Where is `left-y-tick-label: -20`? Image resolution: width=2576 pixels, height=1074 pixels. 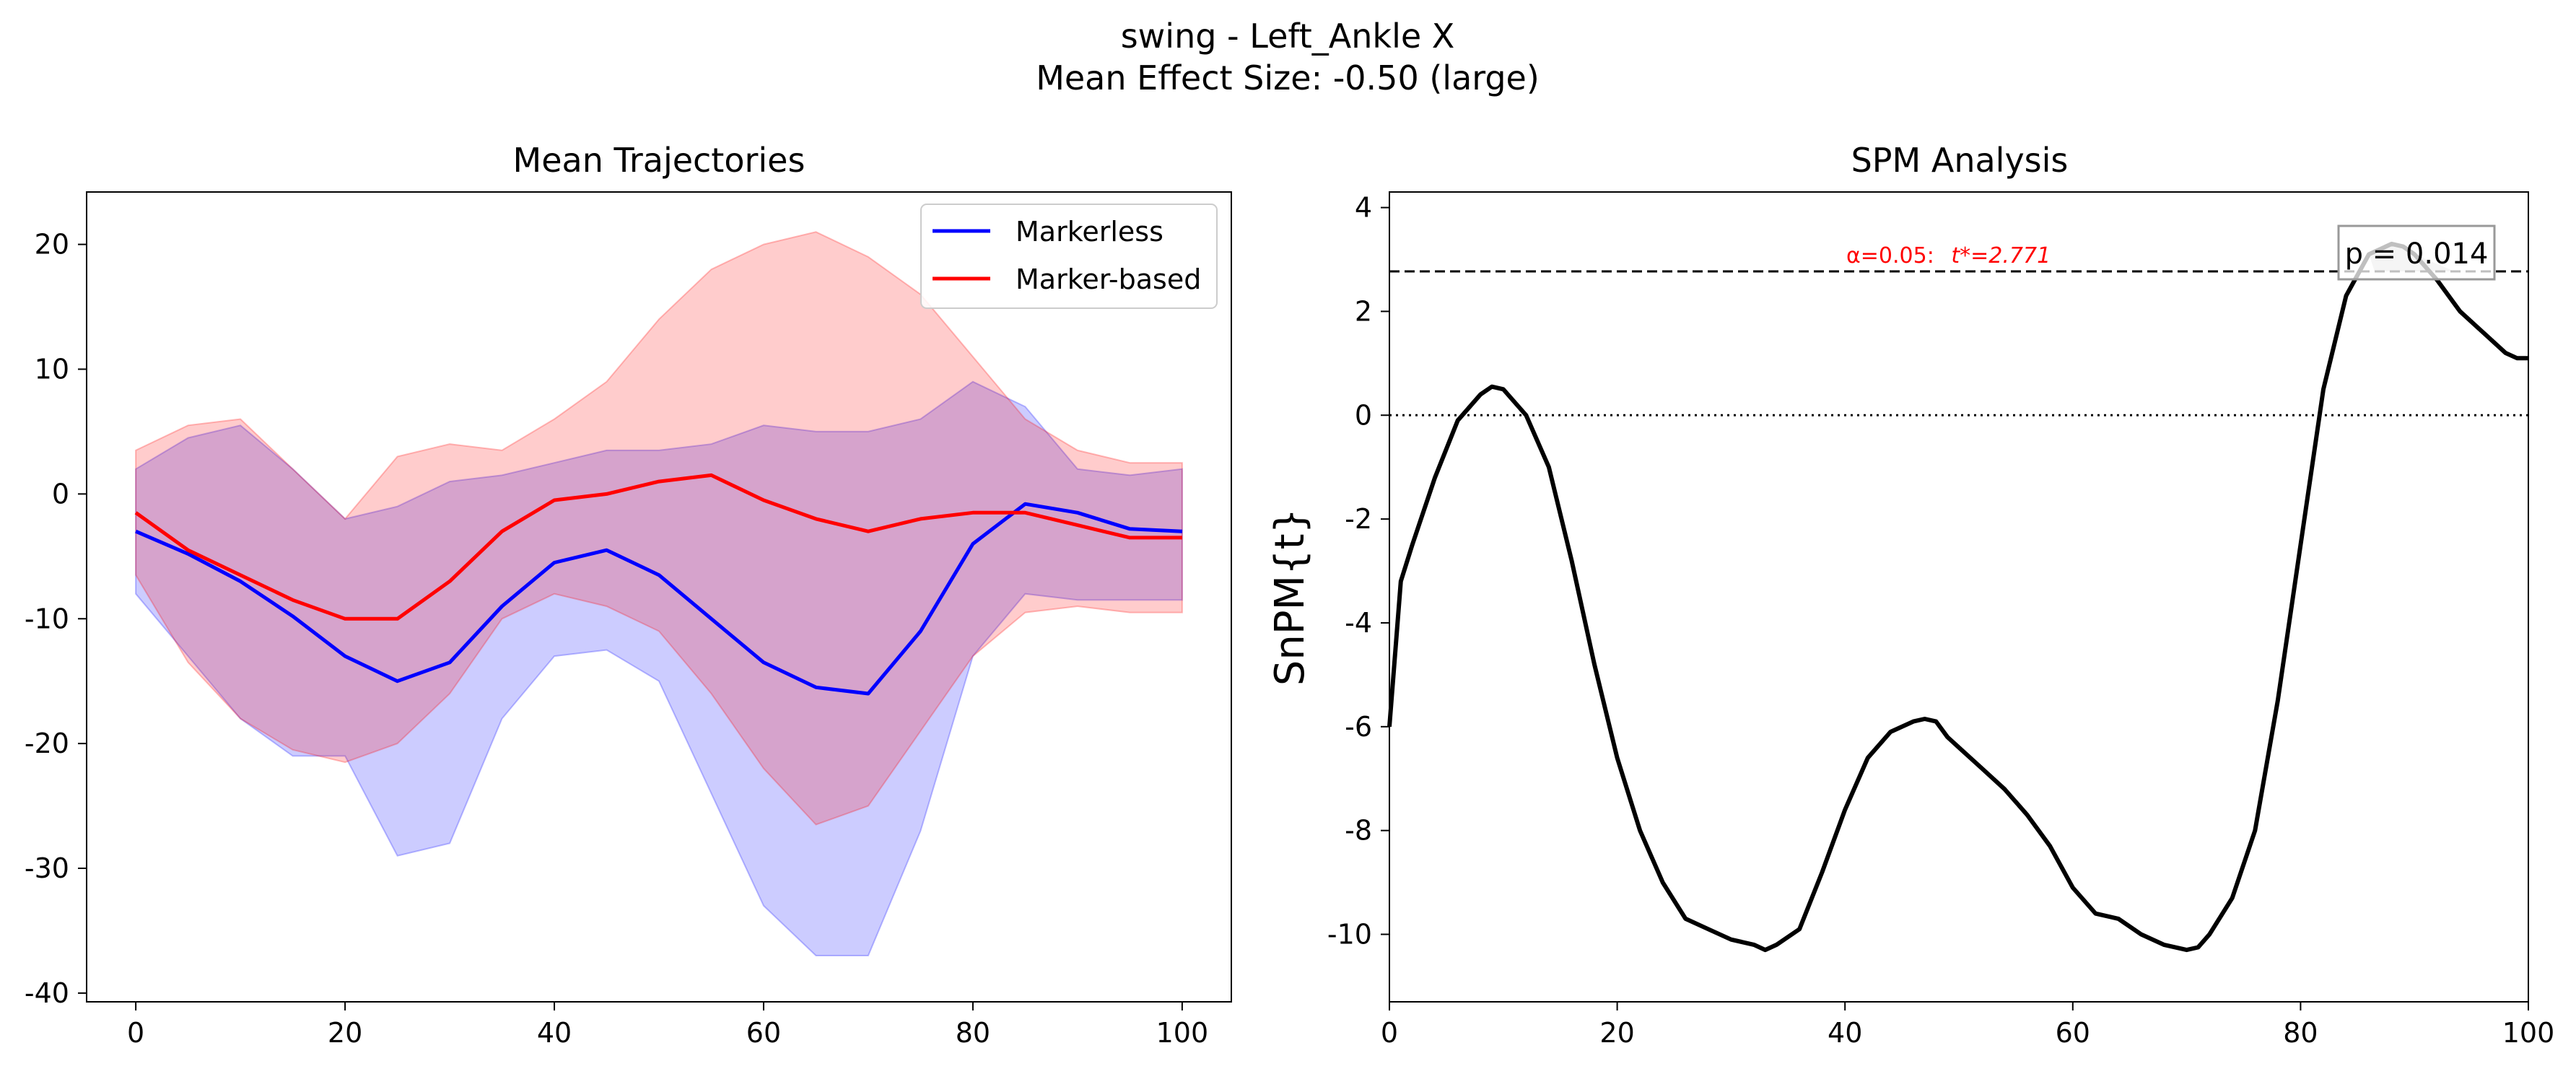 left-y-tick-label: -20 is located at coordinates (47, 744).